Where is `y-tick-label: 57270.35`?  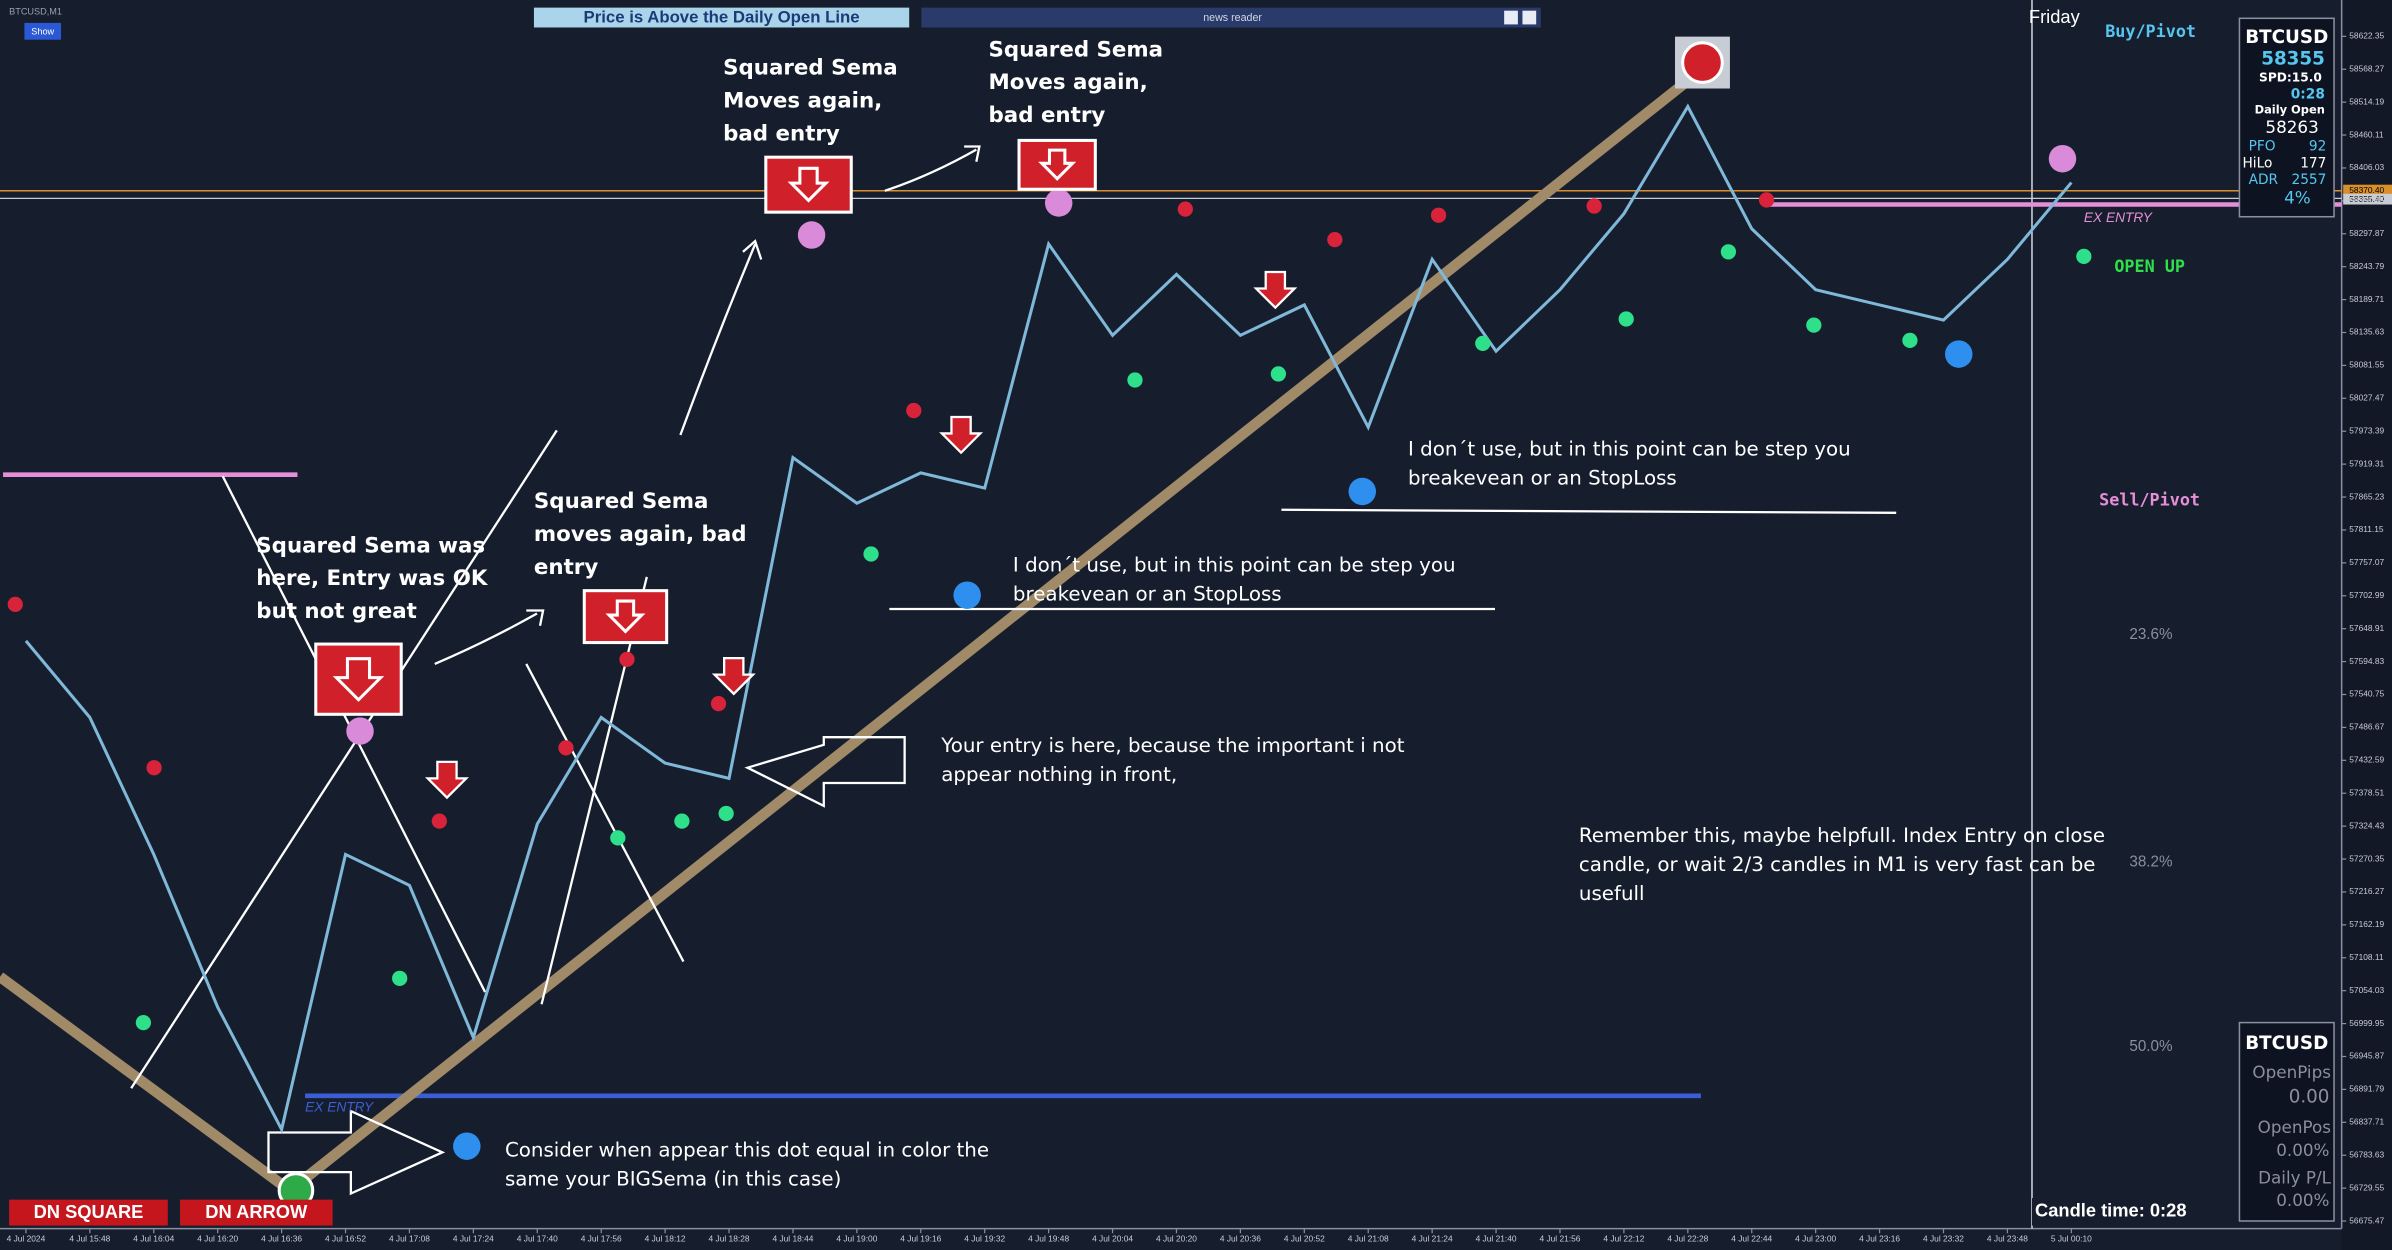 y-tick-label: 57270.35 is located at coordinates (2366, 858).